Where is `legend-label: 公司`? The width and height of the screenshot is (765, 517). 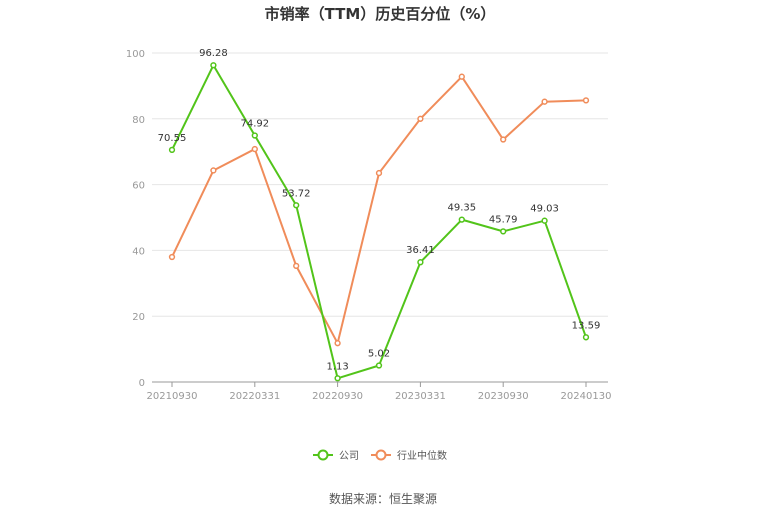 legend-label: 公司 is located at coordinates (349, 456).